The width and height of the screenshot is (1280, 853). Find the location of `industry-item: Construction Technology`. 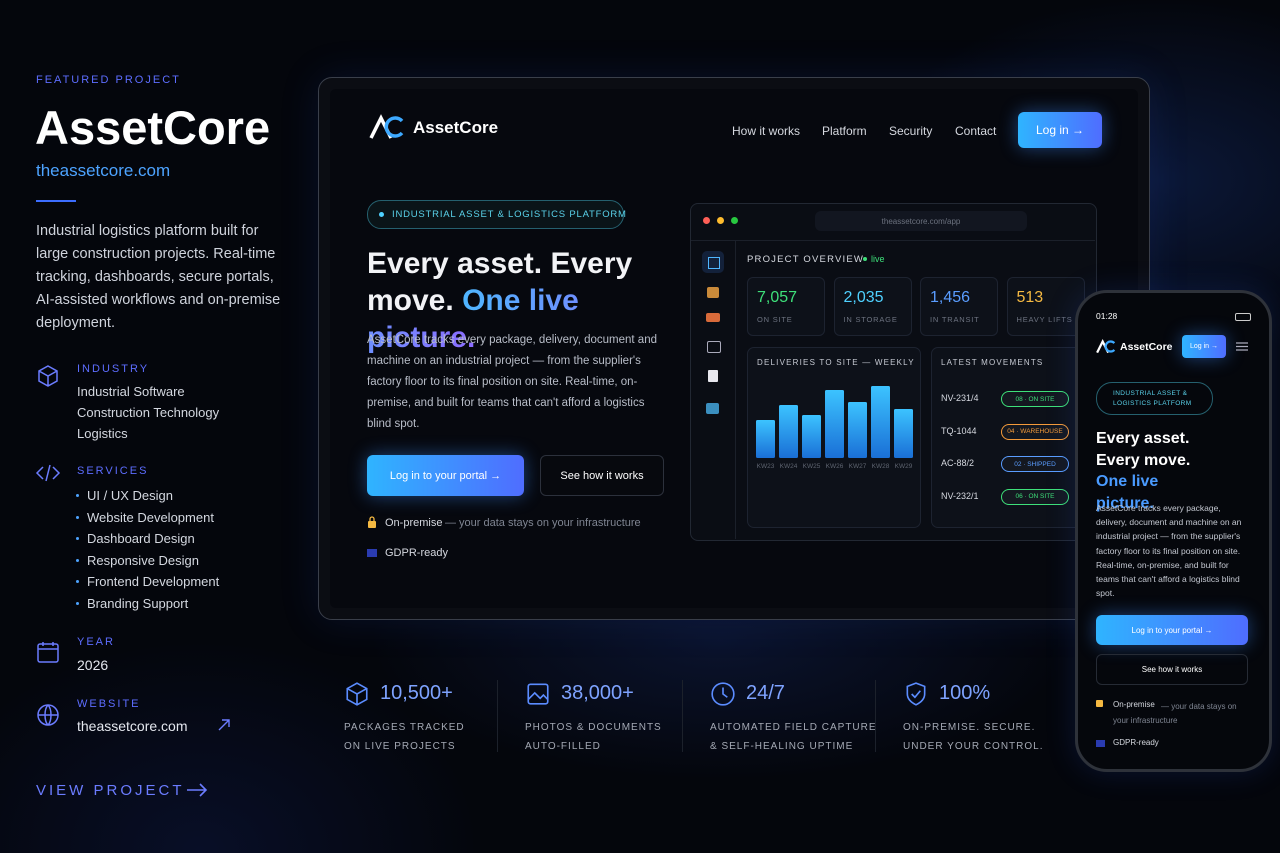

industry-item: Construction Technology is located at coordinates (148, 412).